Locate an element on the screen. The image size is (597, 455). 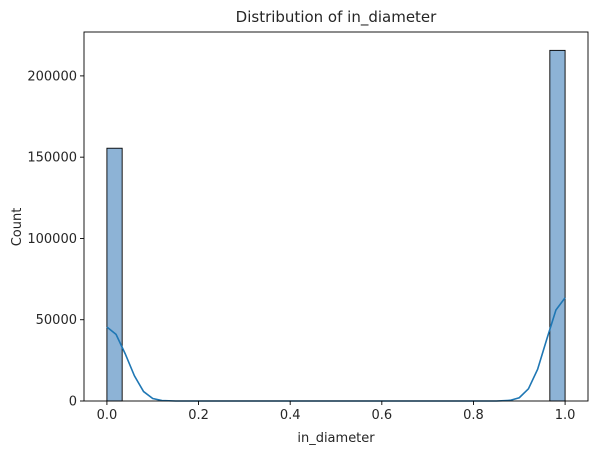
y-ticks: 0 50000 100000 150000 200000 is located at coordinates (55, 239).